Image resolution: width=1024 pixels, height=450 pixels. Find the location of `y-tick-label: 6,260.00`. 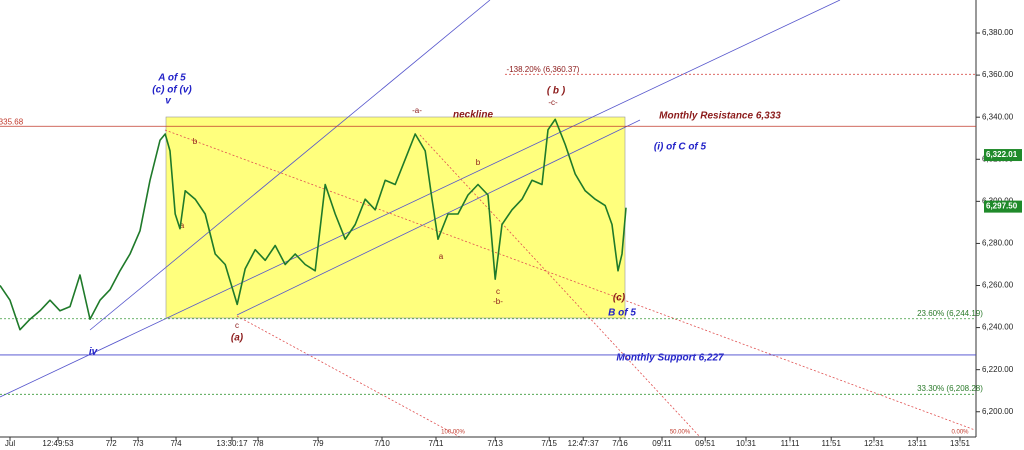

y-tick-label: 6,260.00 is located at coordinates (998, 285).